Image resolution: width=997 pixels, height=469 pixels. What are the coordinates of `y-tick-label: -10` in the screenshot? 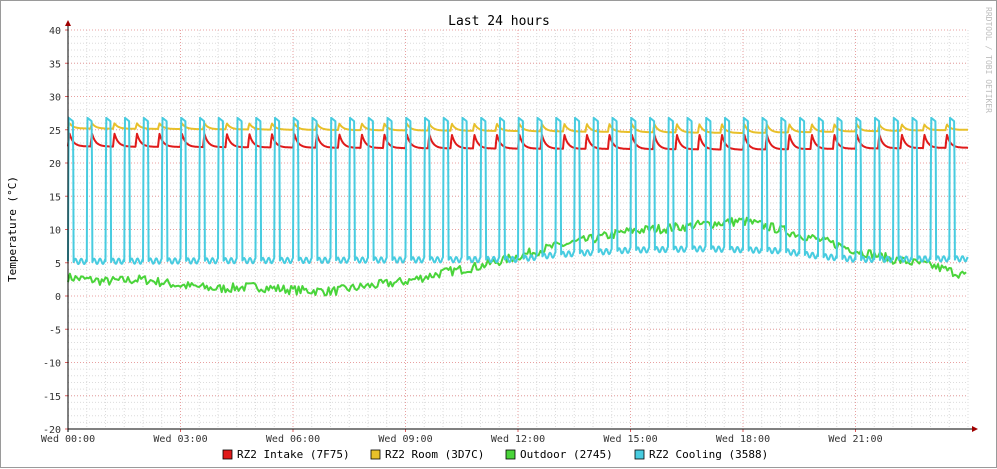 It's located at (52, 364).